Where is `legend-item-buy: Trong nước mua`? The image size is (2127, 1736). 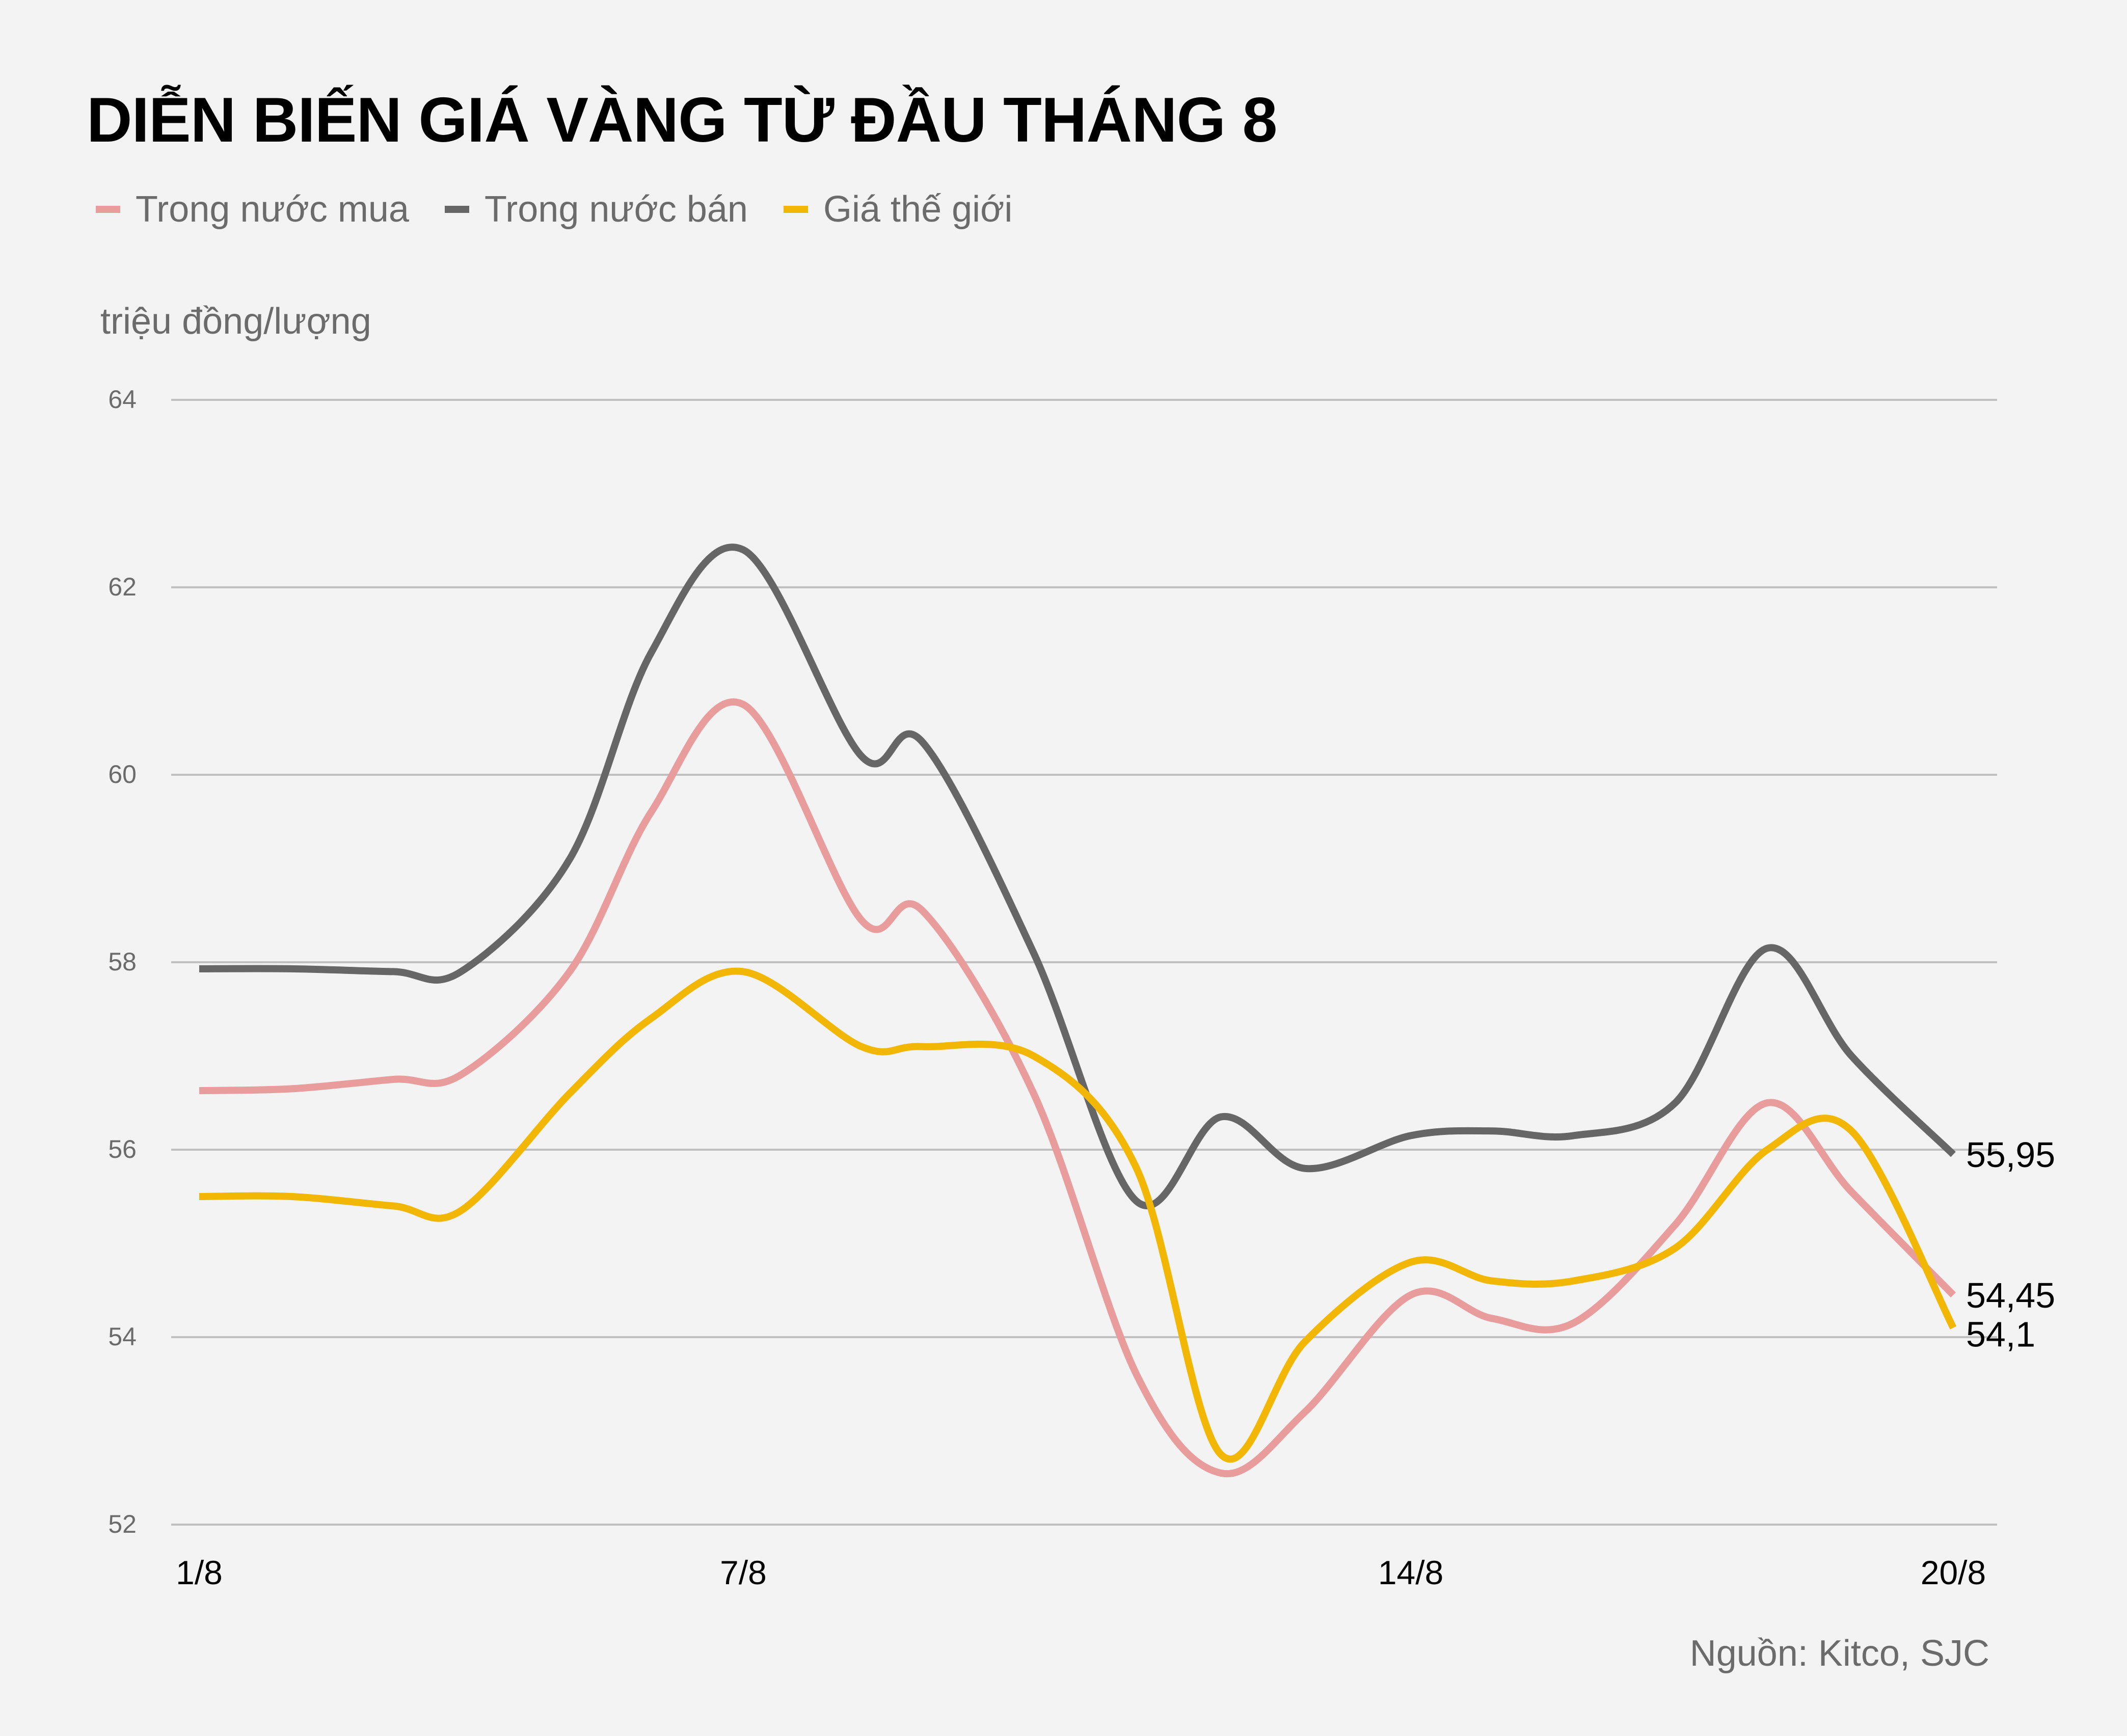
legend-item-buy: Trong nước mua is located at coordinates (252, 209).